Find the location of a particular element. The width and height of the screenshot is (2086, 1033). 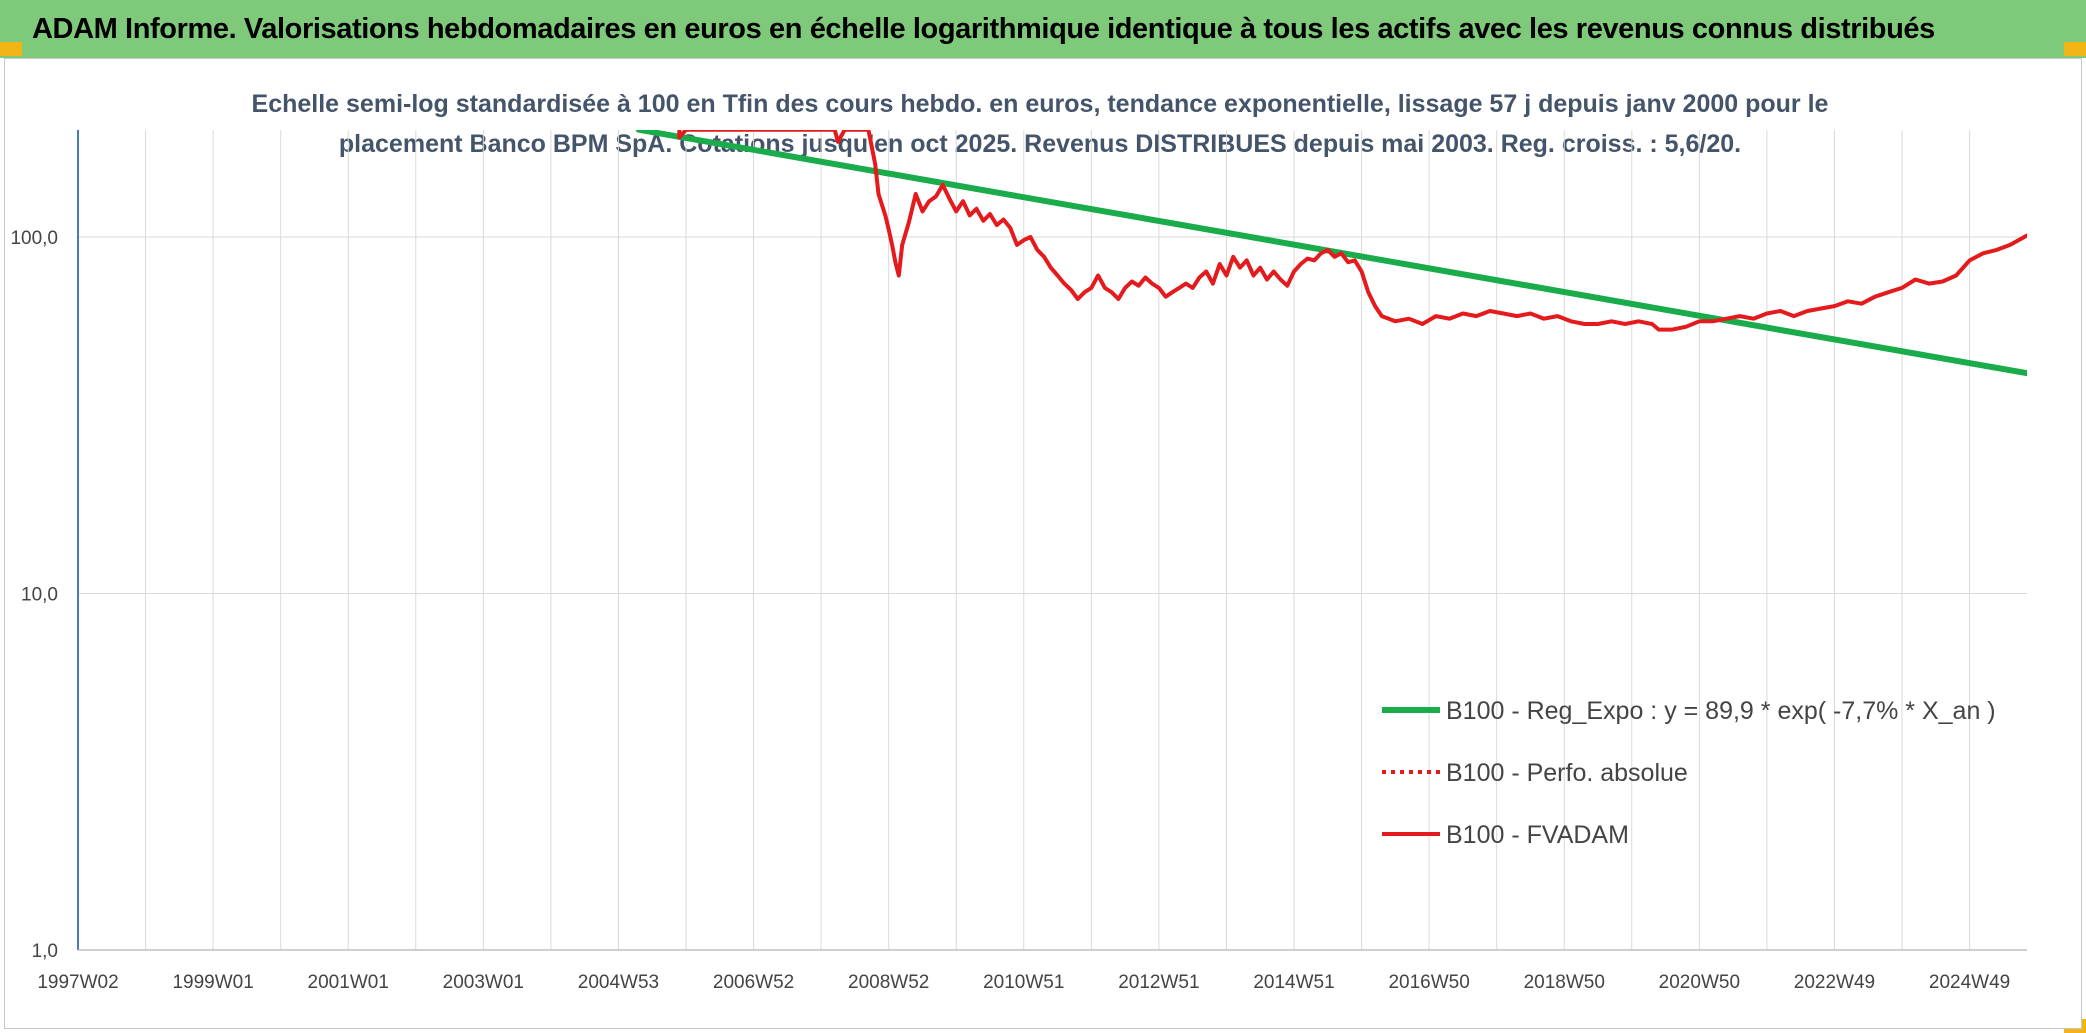

legend-label-3: B100 - FVADAM is located at coordinates (1537, 835).